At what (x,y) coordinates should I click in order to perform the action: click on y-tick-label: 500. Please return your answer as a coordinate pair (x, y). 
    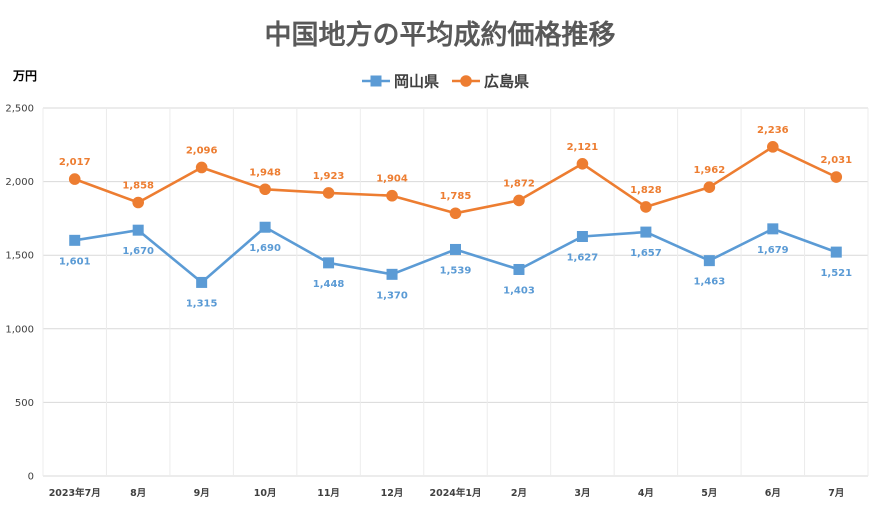
    Looking at the image, I should click on (24, 403).